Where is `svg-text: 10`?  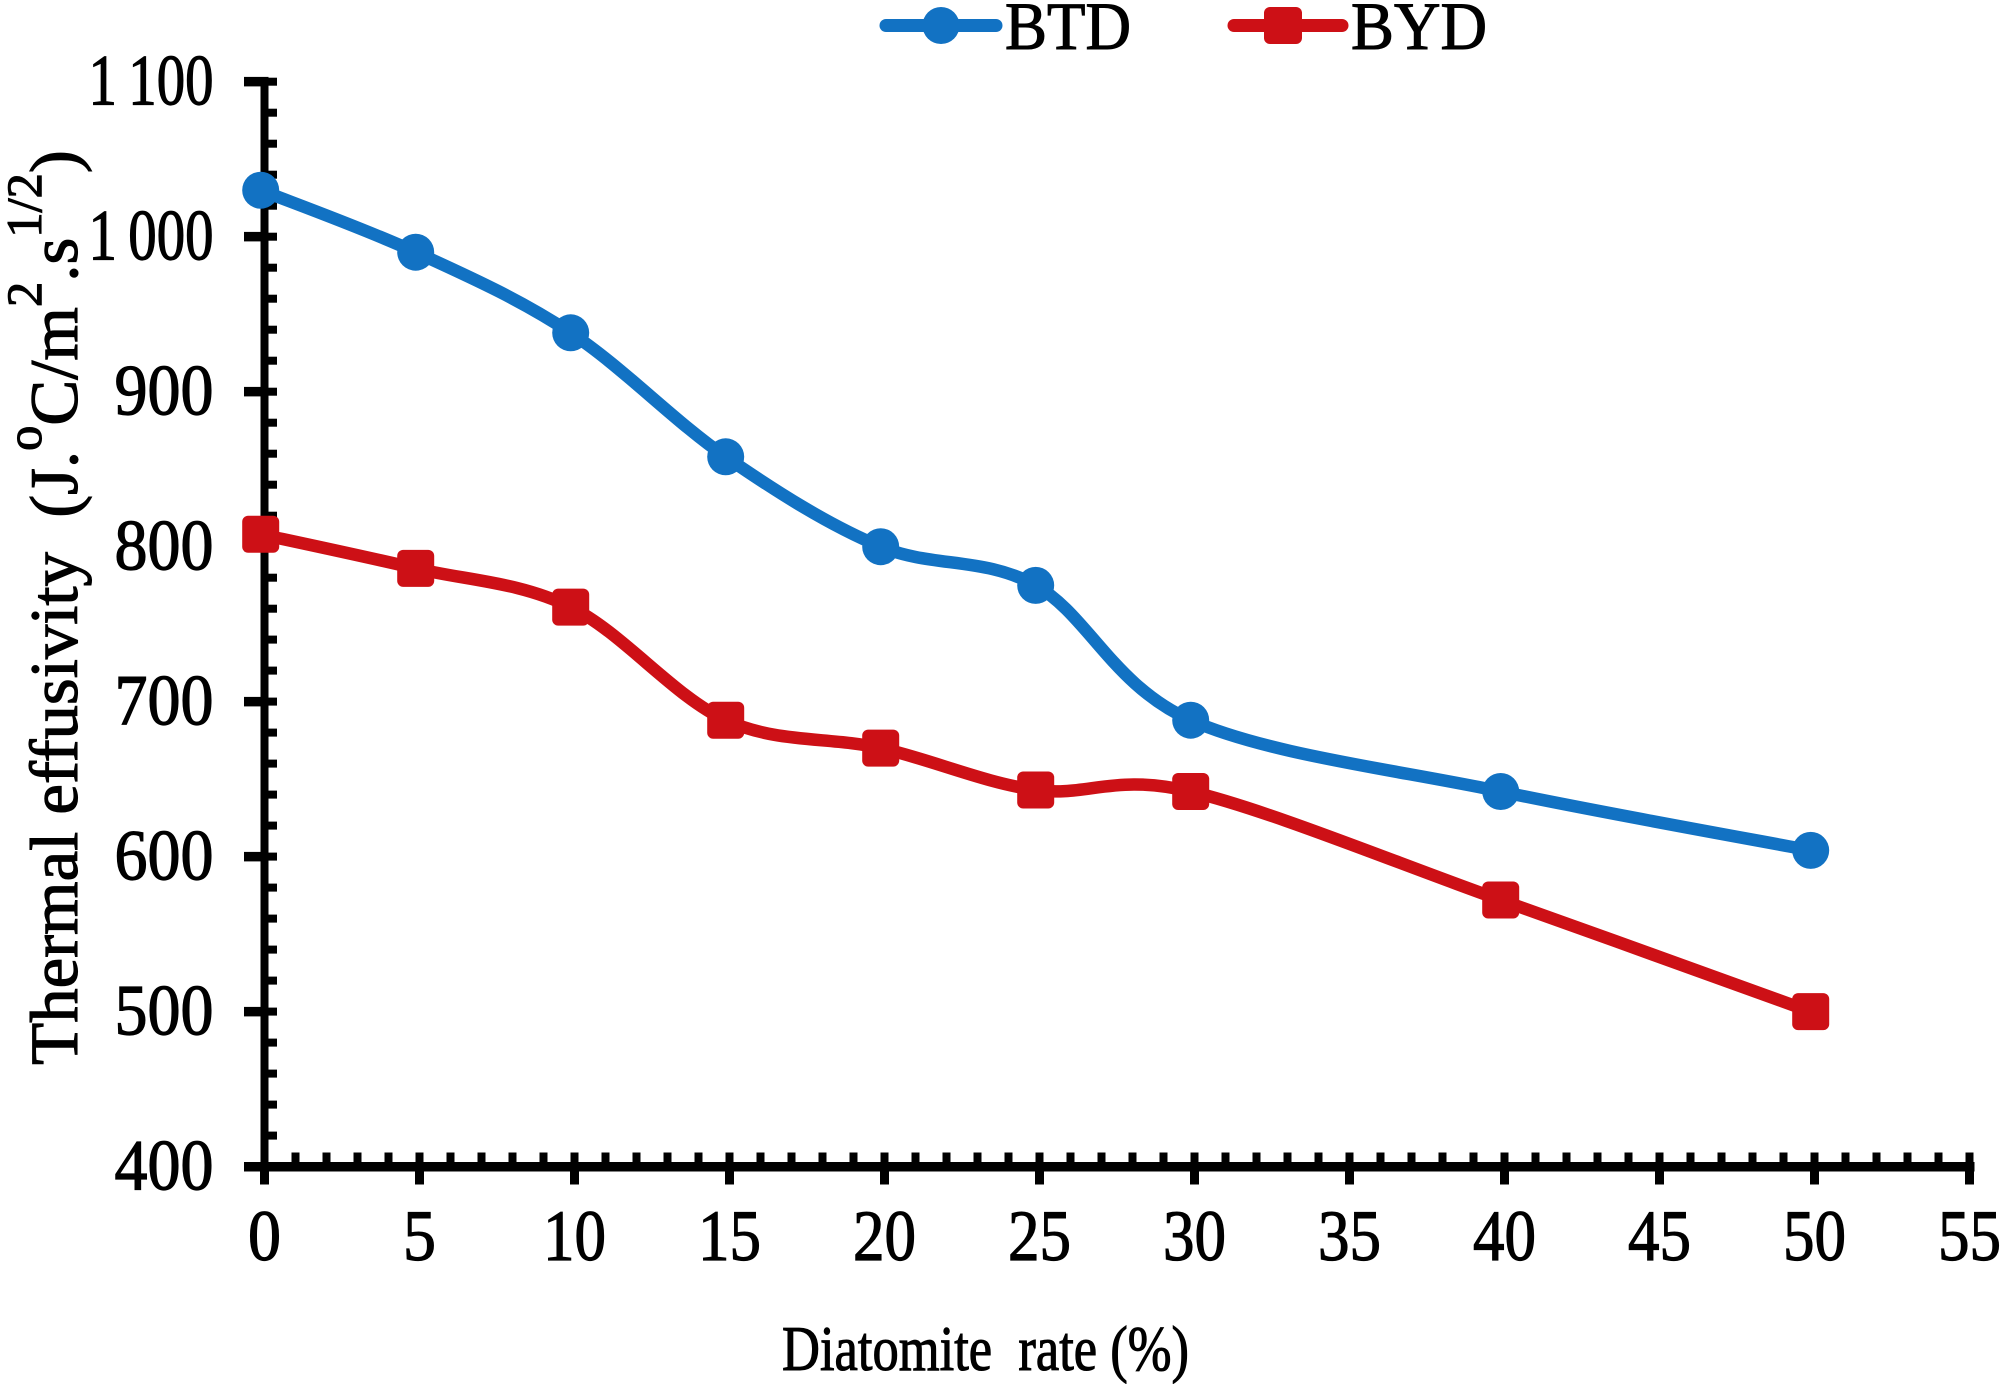 svg-text: 10 is located at coordinates (574, 1236).